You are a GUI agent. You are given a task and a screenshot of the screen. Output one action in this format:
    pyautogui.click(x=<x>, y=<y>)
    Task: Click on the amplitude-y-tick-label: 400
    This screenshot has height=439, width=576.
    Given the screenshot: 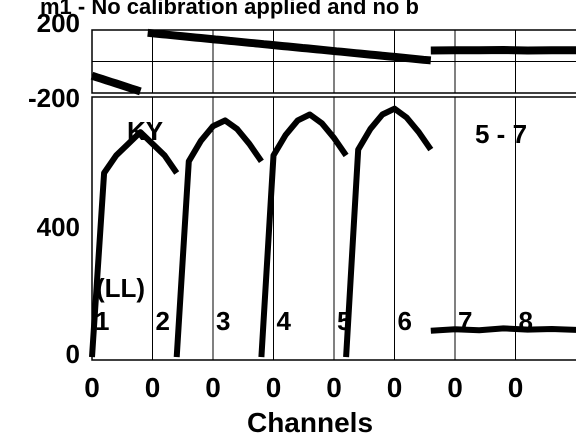 What is the action you would take?
    pyautogui.click(x=58, y=227)
    